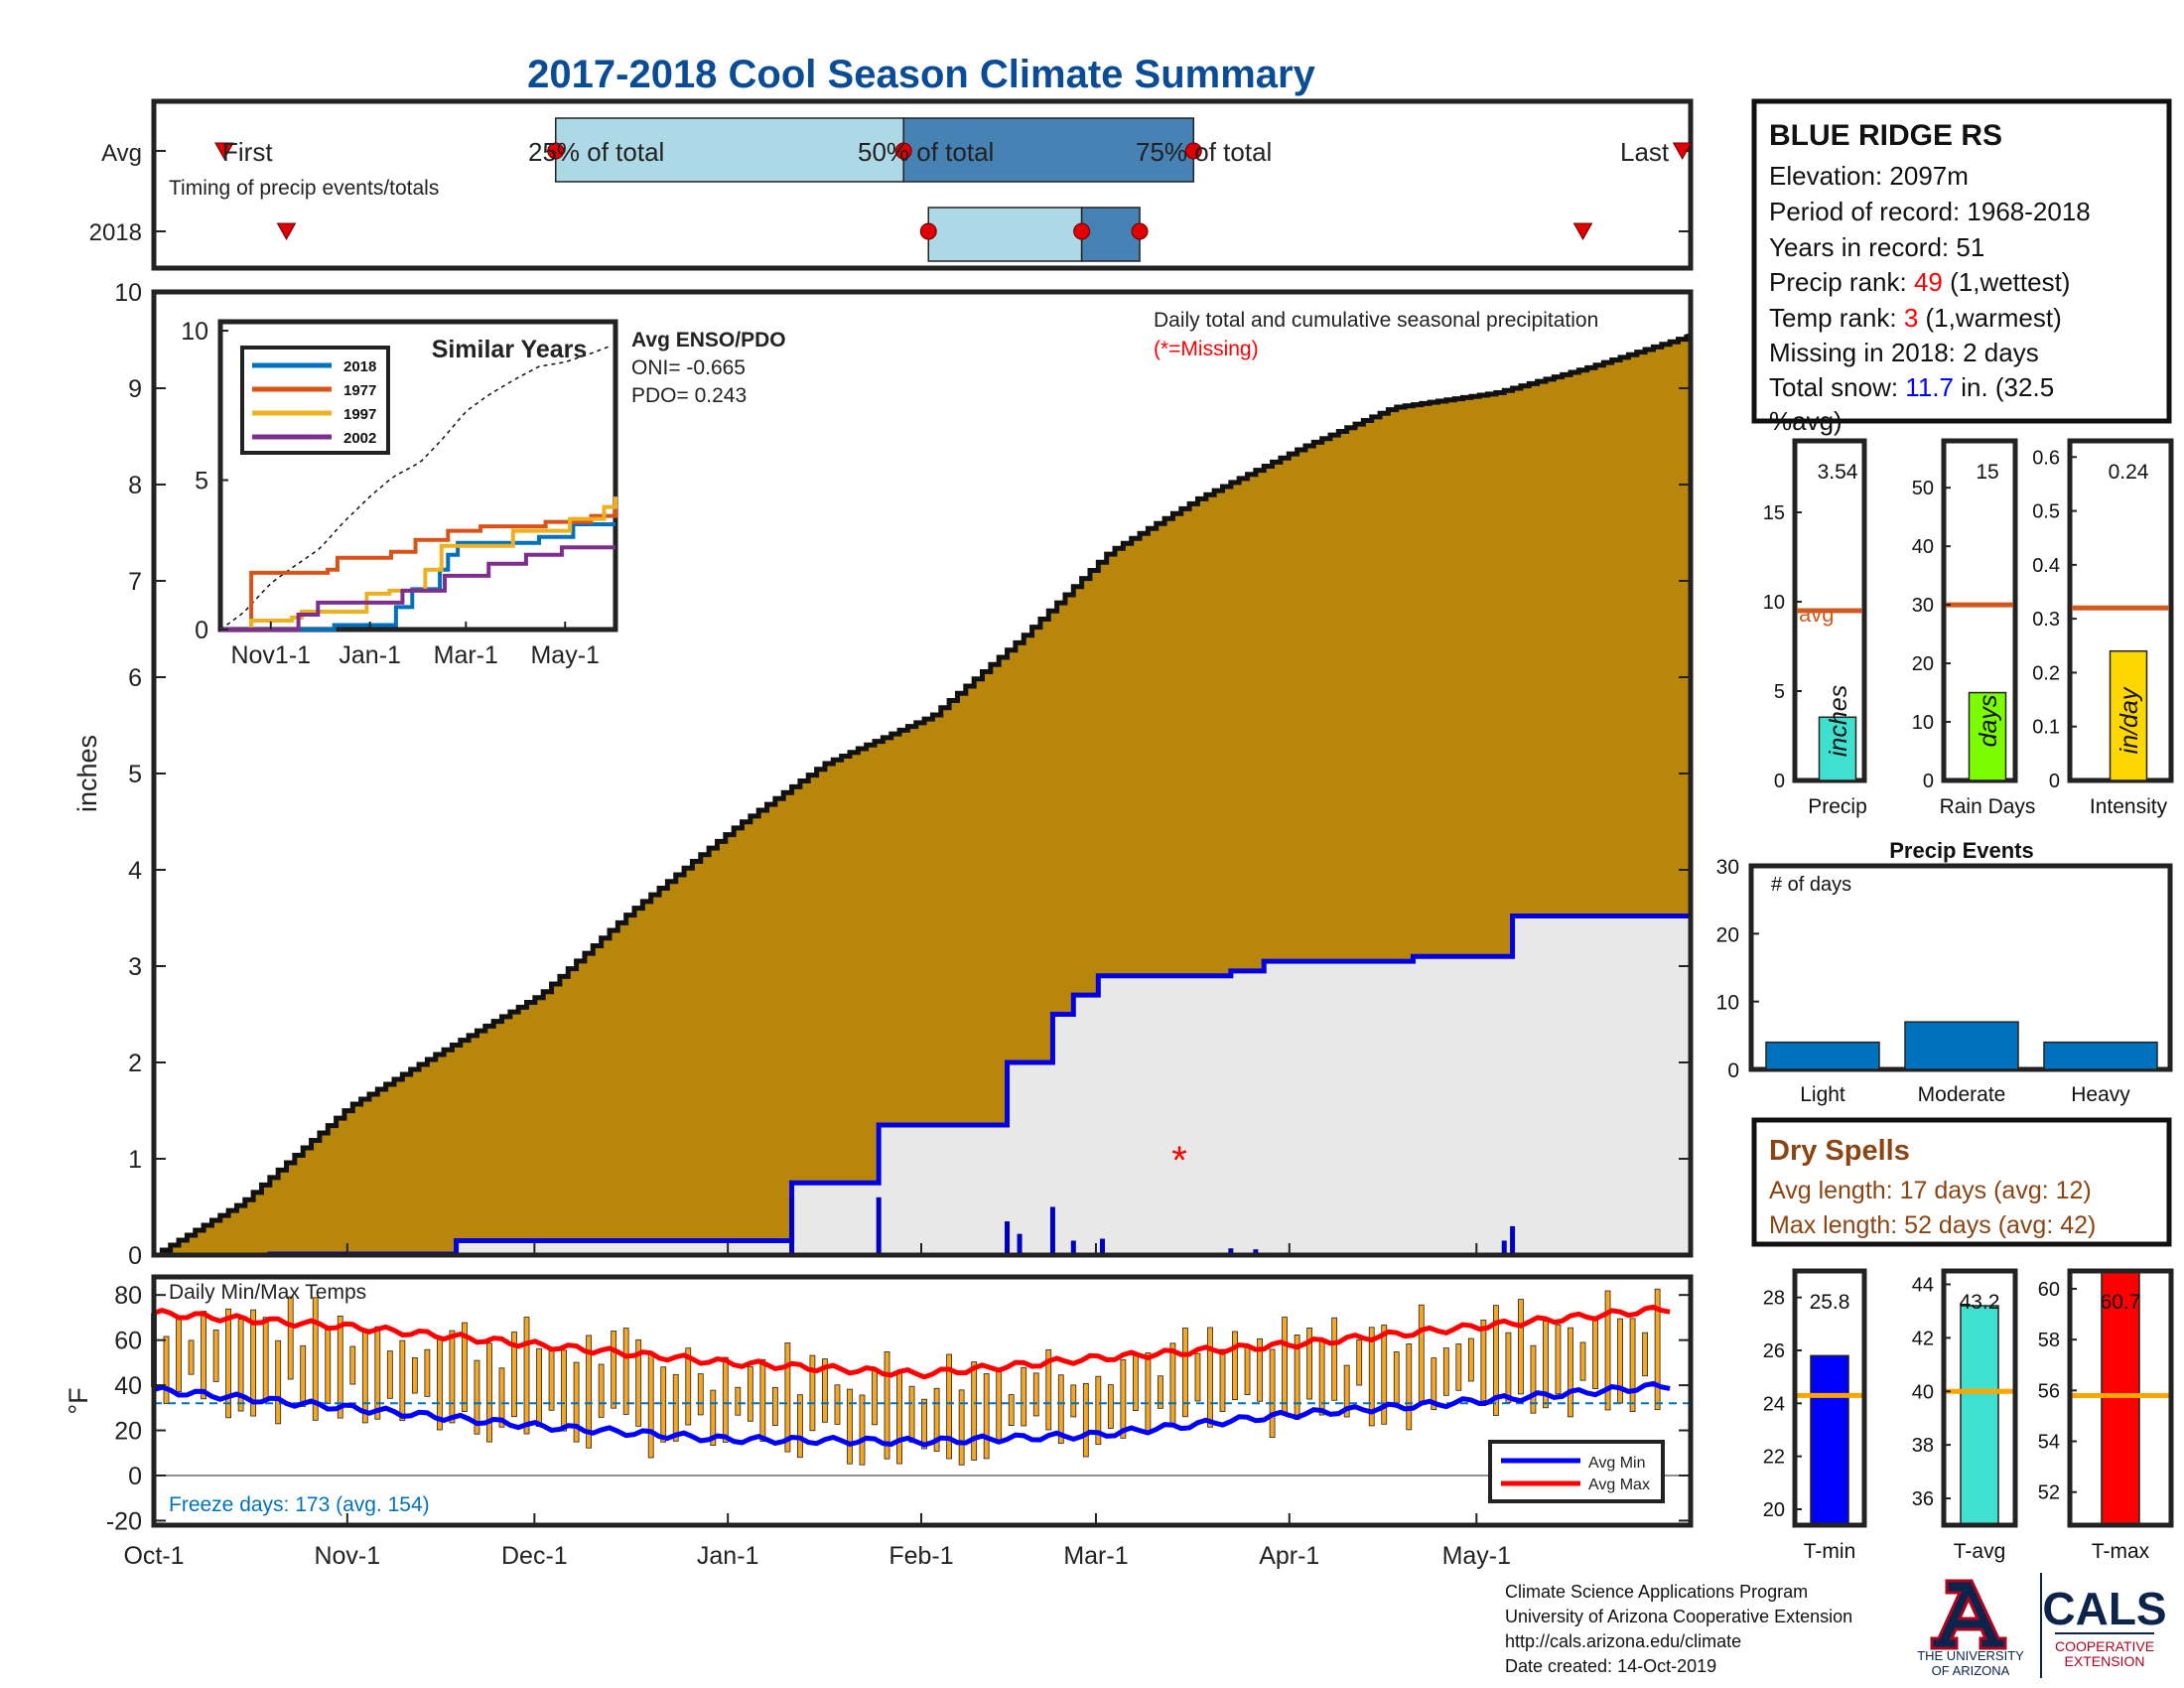 This screenshot has height=1688, width=2184. What do you see at coordinates (1961, 1045) in the screenshot?
I see `events-bar-moderate` at bounding box center [1961, 1045].